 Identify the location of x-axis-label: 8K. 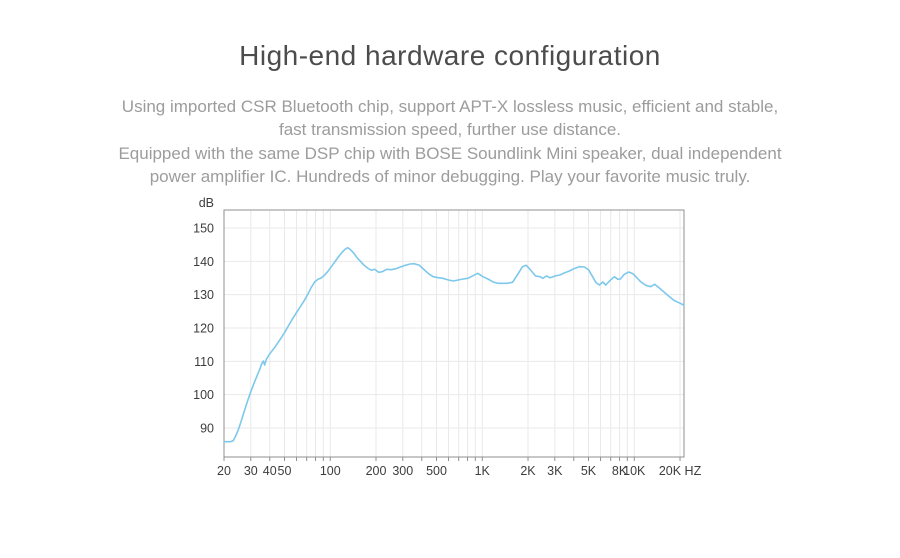
(620, 471).